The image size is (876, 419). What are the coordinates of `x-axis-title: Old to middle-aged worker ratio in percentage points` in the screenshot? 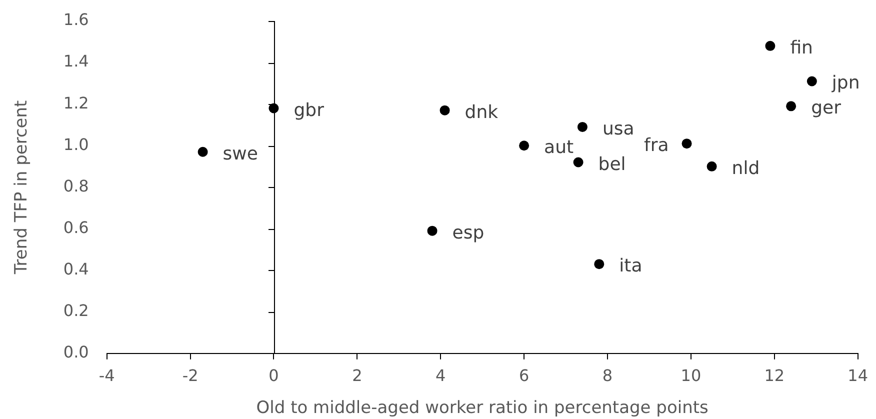 It's located at (482, 408).